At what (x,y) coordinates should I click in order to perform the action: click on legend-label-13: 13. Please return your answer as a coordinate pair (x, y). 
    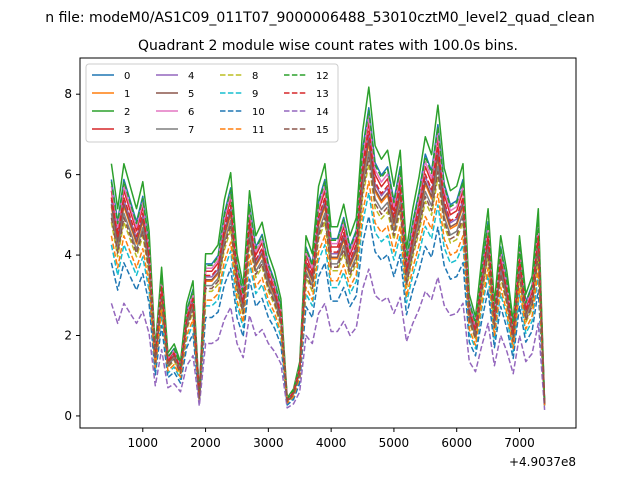
    Looking at the image, I should click on (322, 94).